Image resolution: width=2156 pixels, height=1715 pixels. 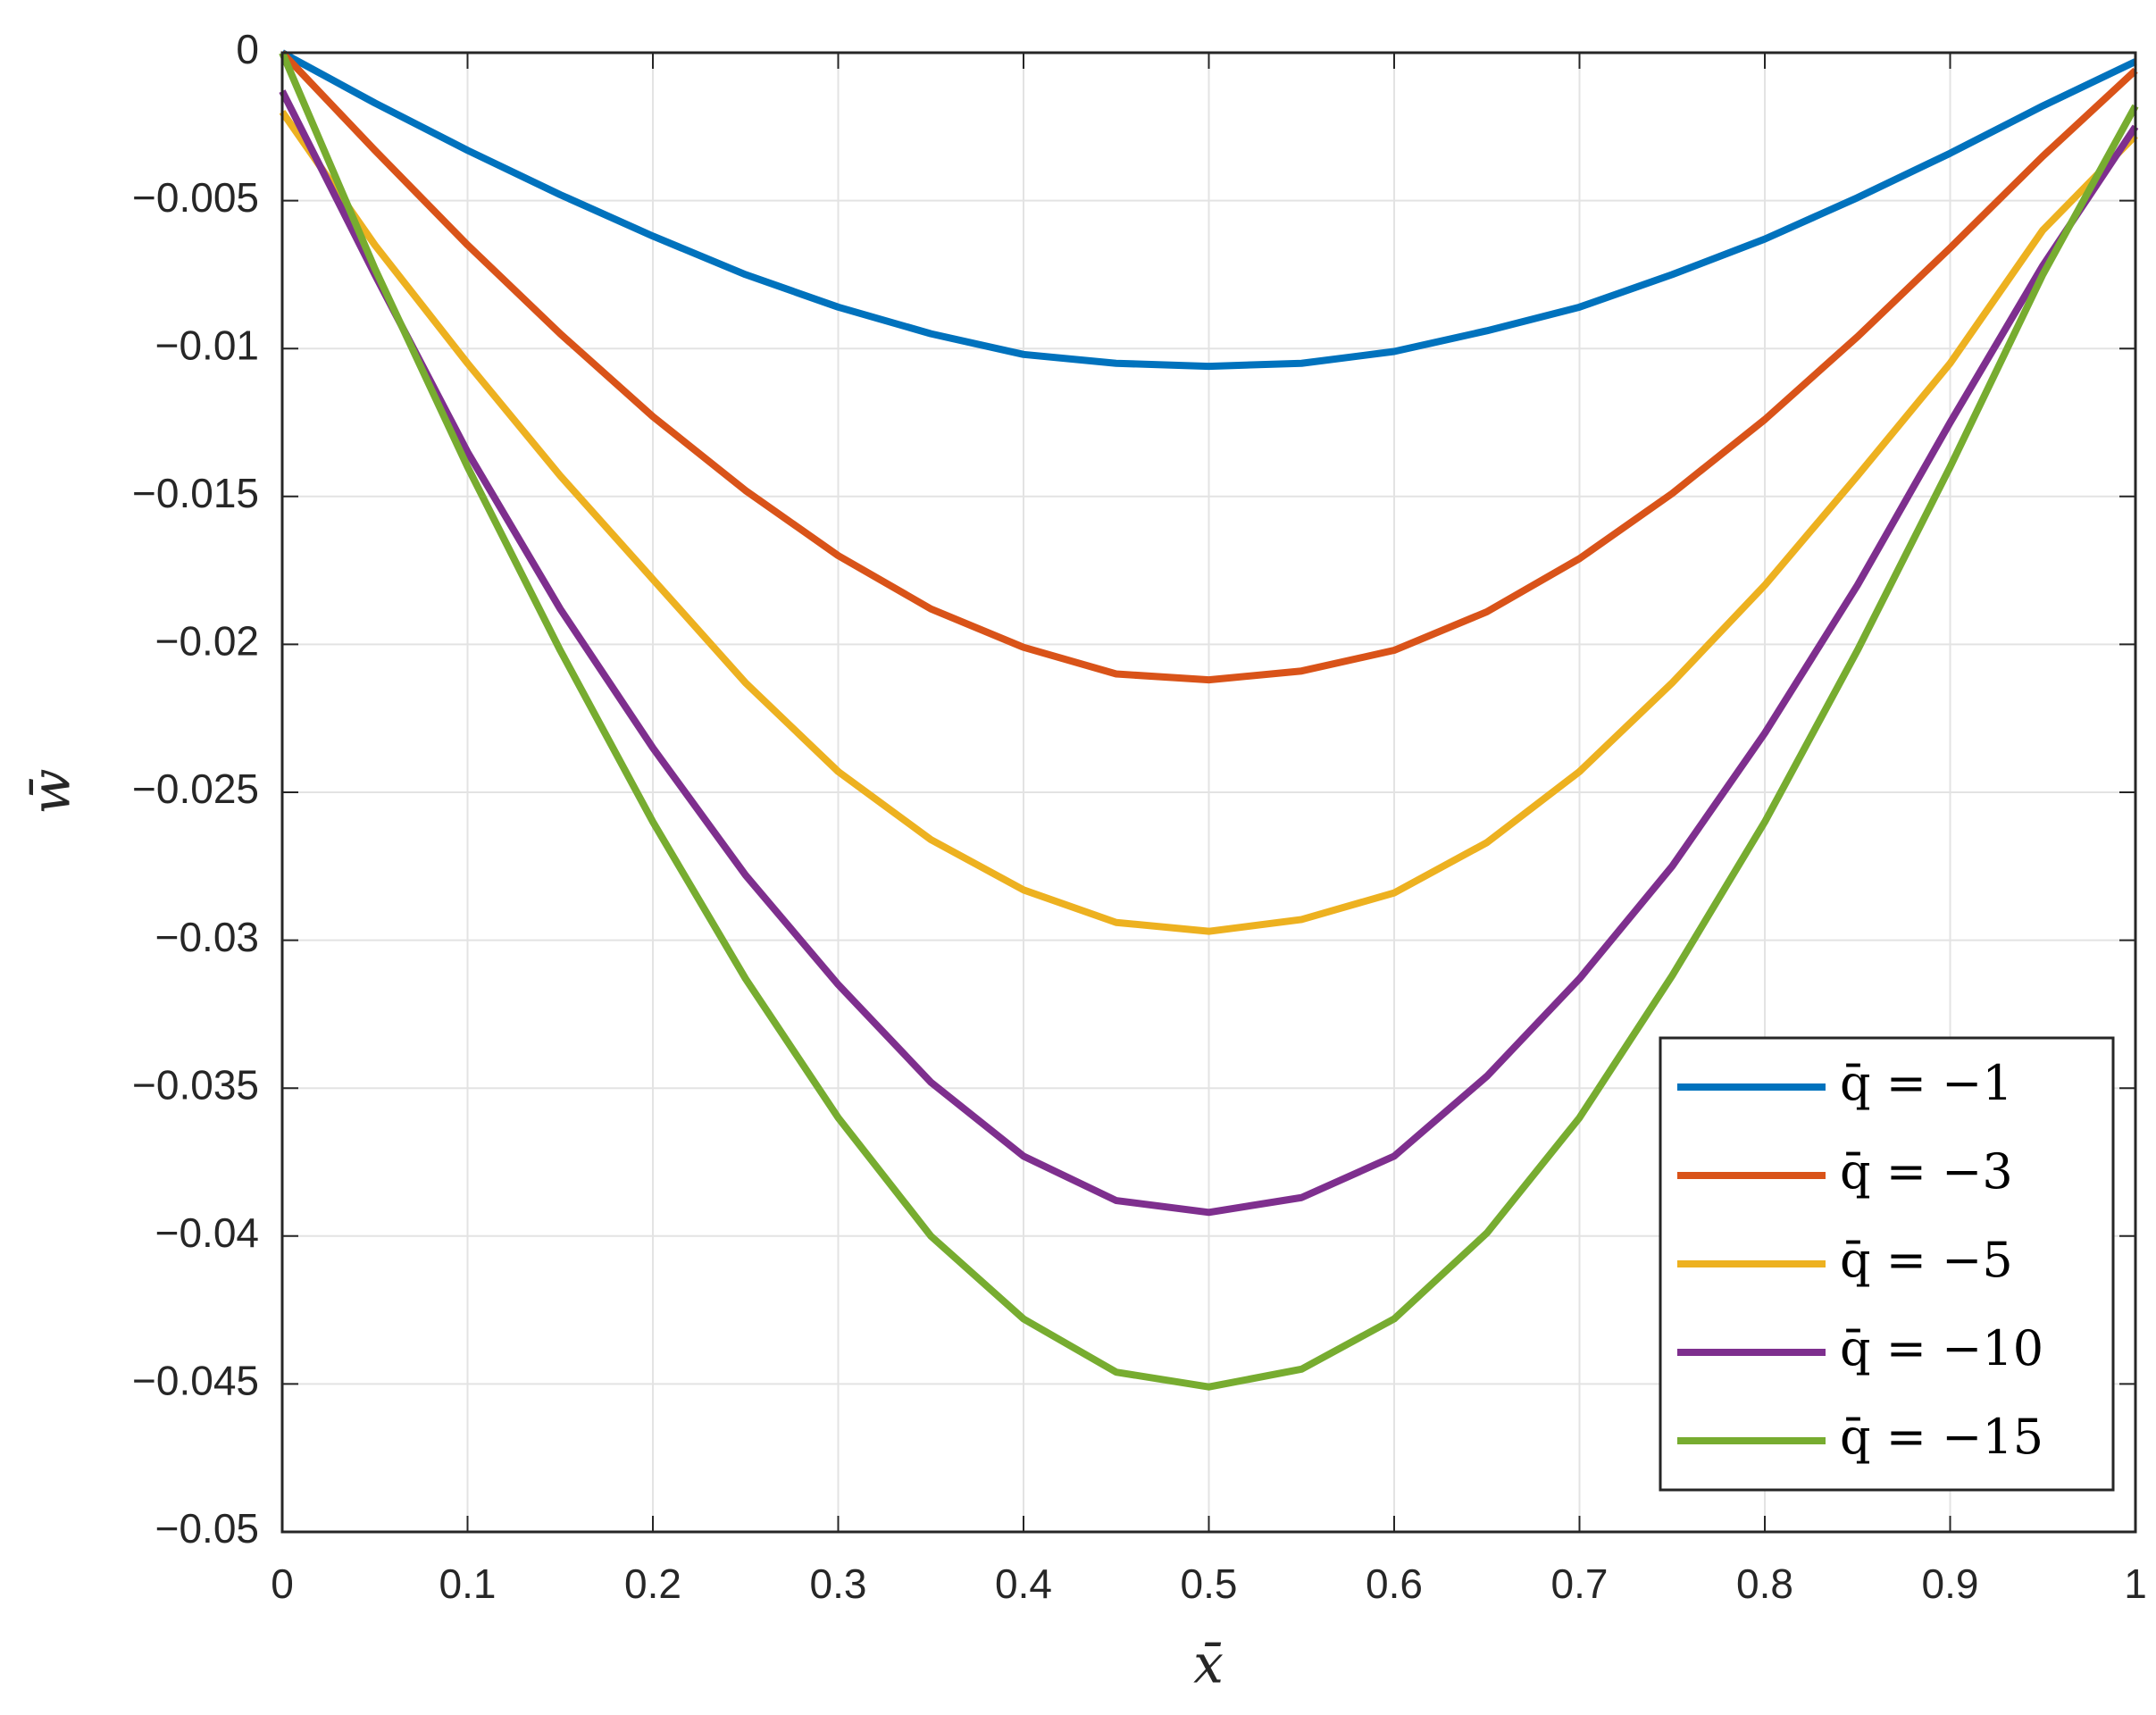 What do you see at coordinates (1764, 1583) in the screenshot?
I see `x-tick-label: 0.8` at bounding box center [1764, 1583].